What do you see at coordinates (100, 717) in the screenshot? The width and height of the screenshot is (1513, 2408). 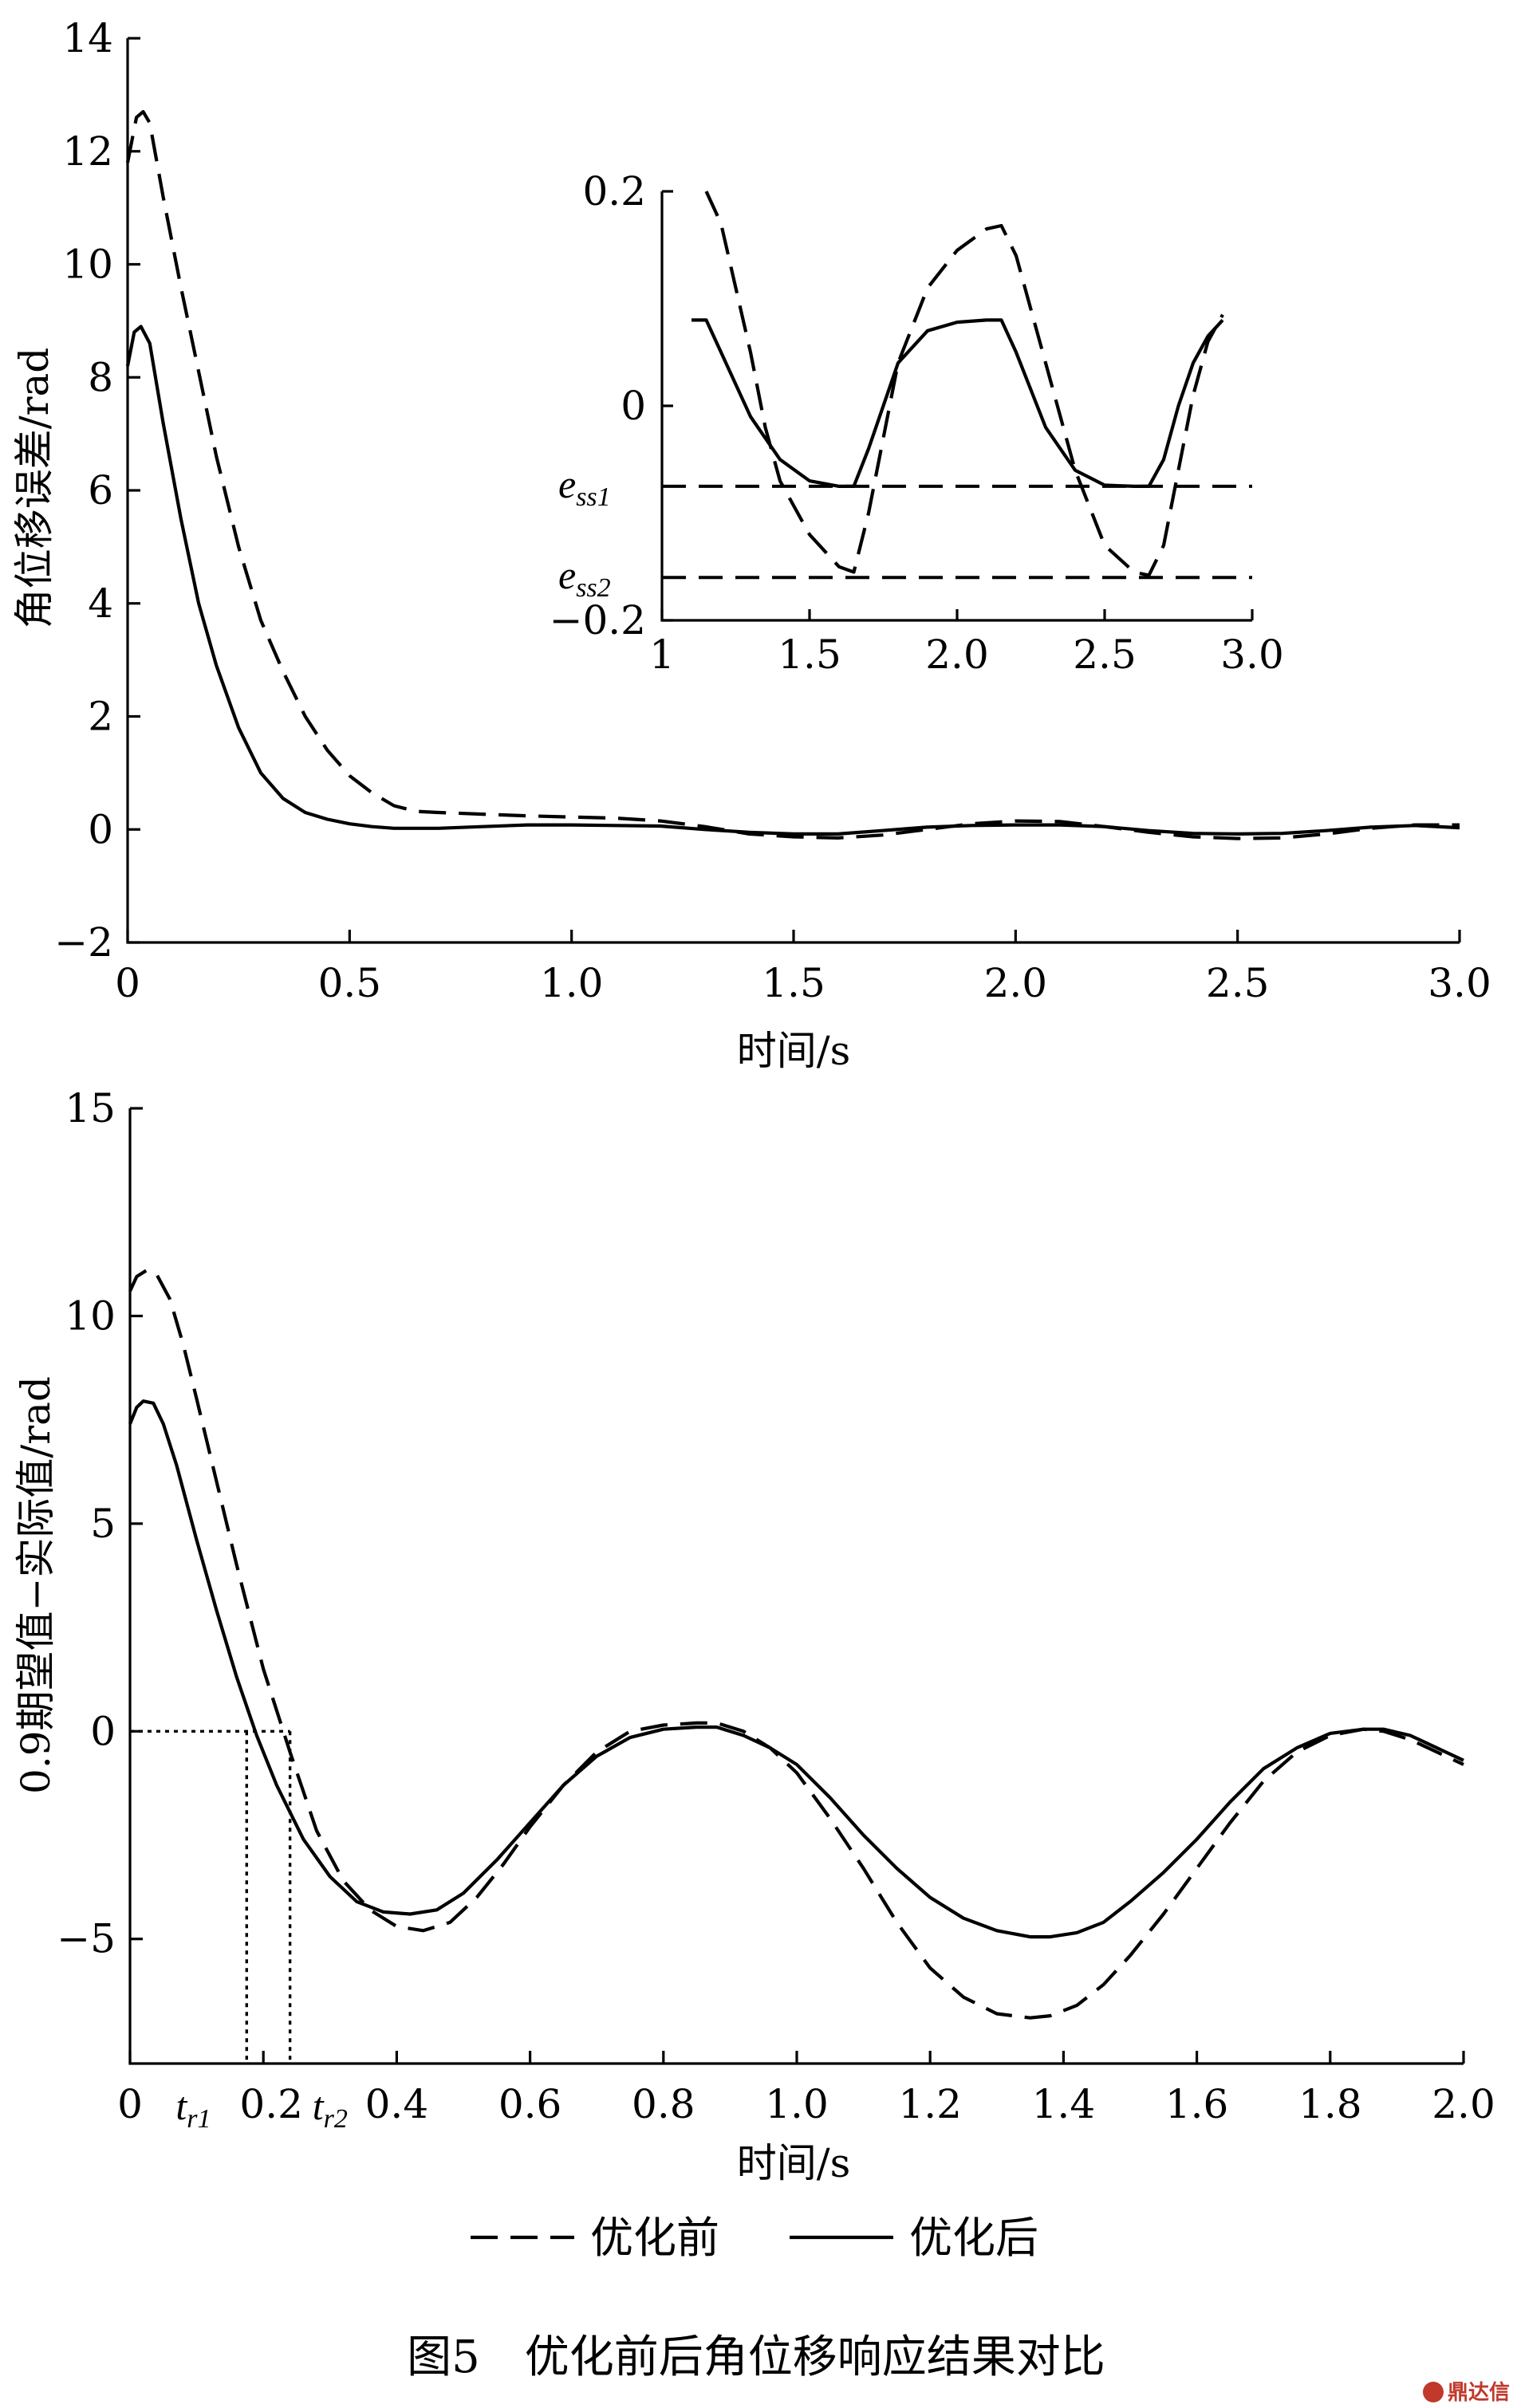 I see `top-y-tick-label: 2` at bounding box center [100, 717].